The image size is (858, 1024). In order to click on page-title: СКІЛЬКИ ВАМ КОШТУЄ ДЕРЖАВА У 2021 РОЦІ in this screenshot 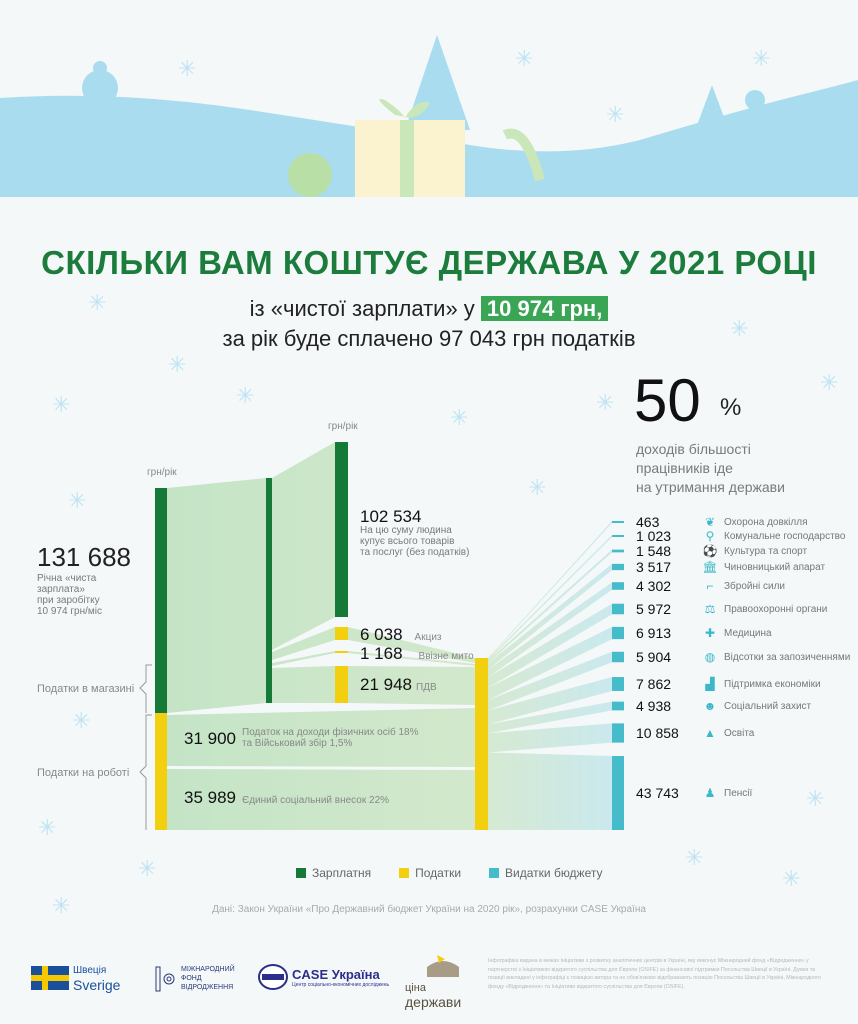, I will do `click(429, 262)`.